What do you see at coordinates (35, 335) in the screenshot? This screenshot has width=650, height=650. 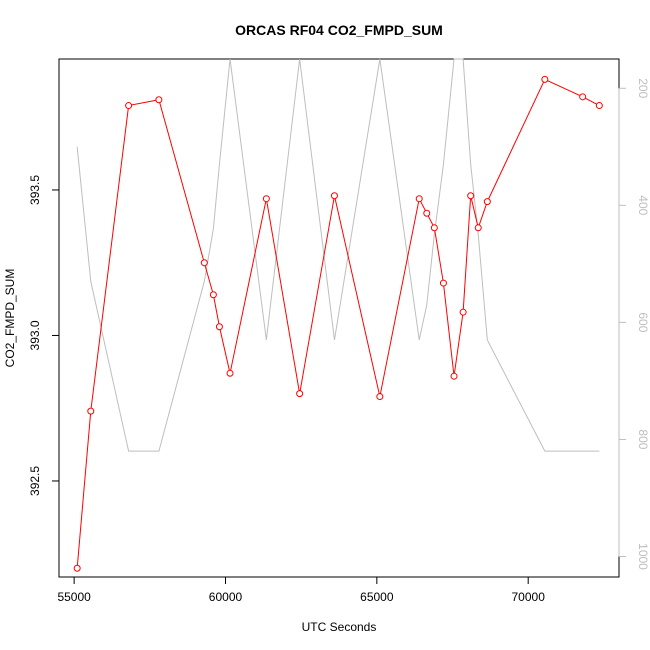 I see `y-tick-label: 393.0` at bounding box center [35, 335].